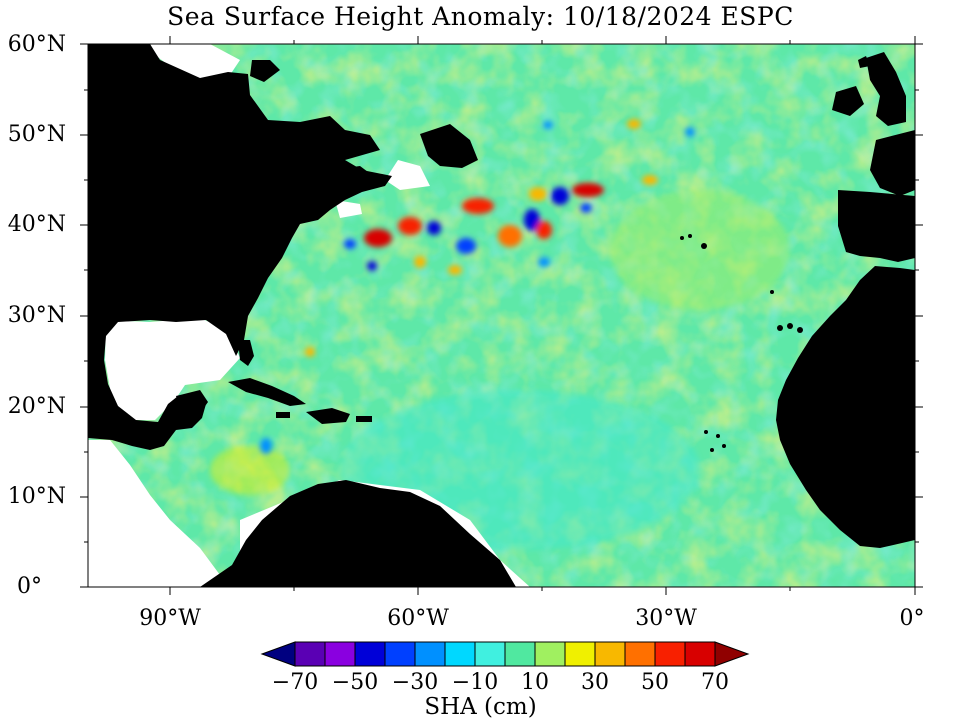 This screenshot has width=961, height=720. Describe the element at coordinates (595, 682) in the screenshot. I see `colorbar-tick-label: 30` at that location.